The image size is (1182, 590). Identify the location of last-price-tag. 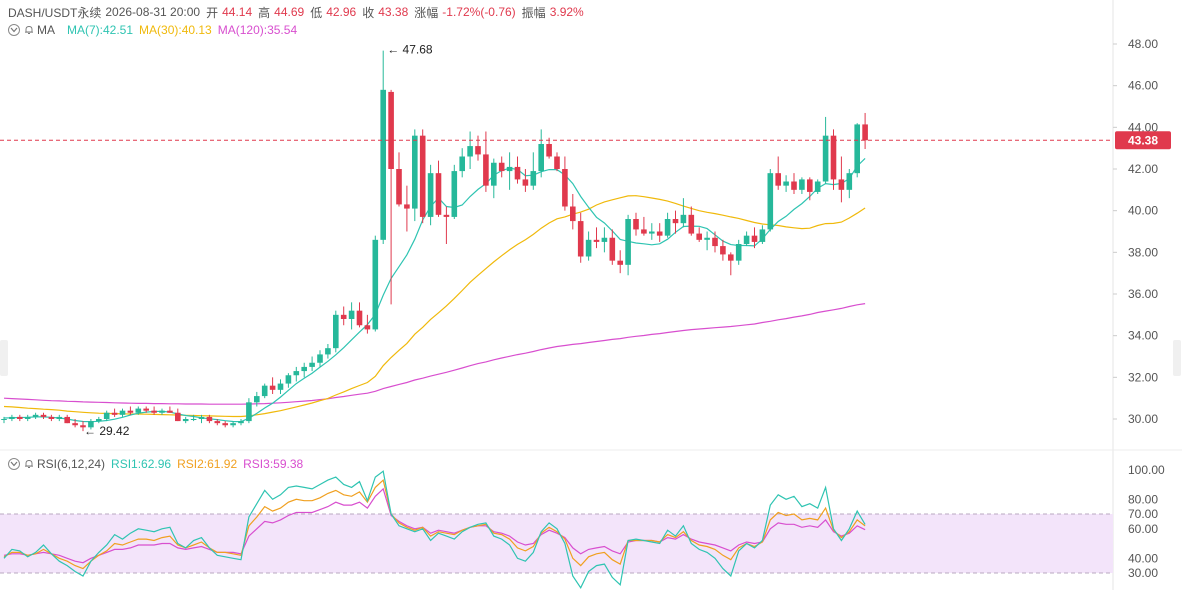
(1143, 140).